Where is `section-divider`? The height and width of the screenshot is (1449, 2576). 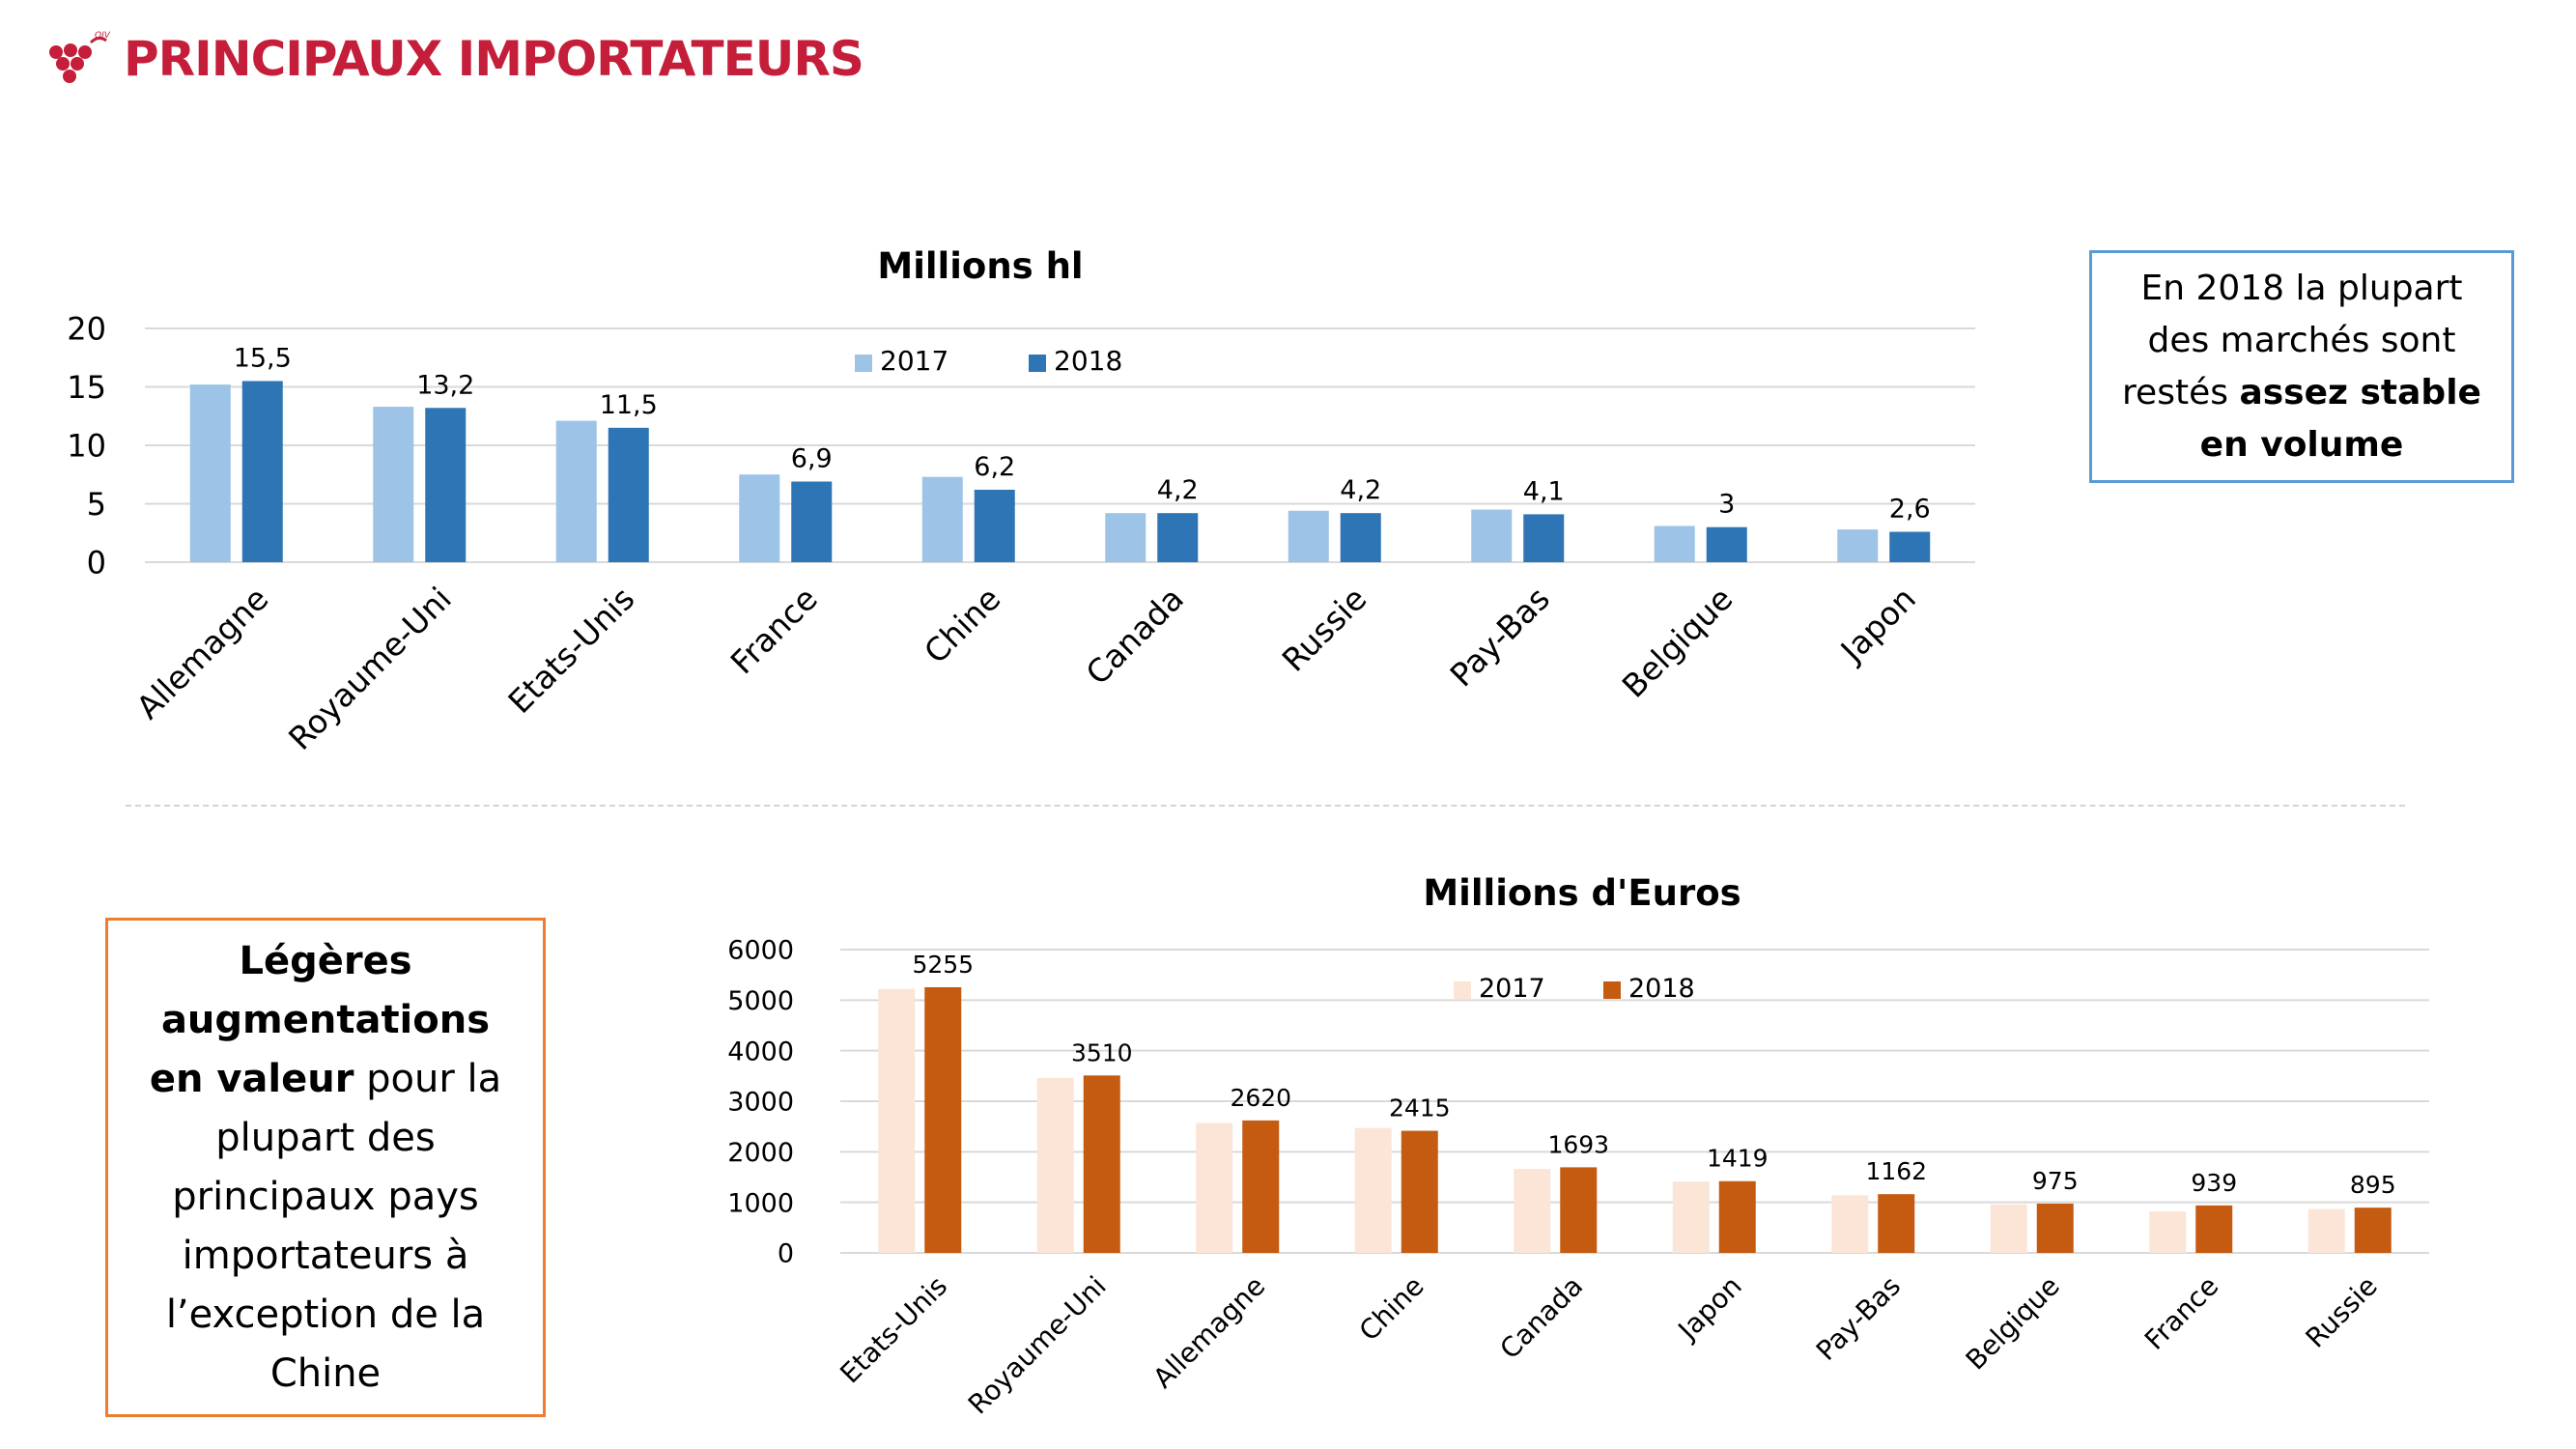
section-divider is located at coordinates (1265, 806).